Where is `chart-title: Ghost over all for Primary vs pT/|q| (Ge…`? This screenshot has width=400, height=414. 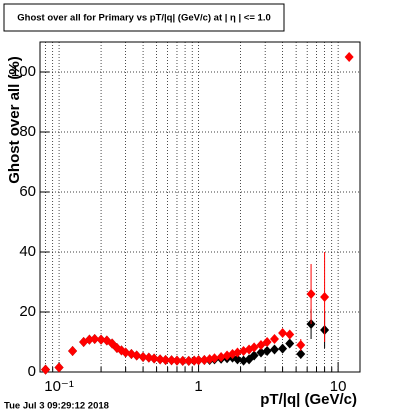 chart-title: Ghost over all for Primary vs pT/|q| (Ge… is located at coordinates (144, 18).